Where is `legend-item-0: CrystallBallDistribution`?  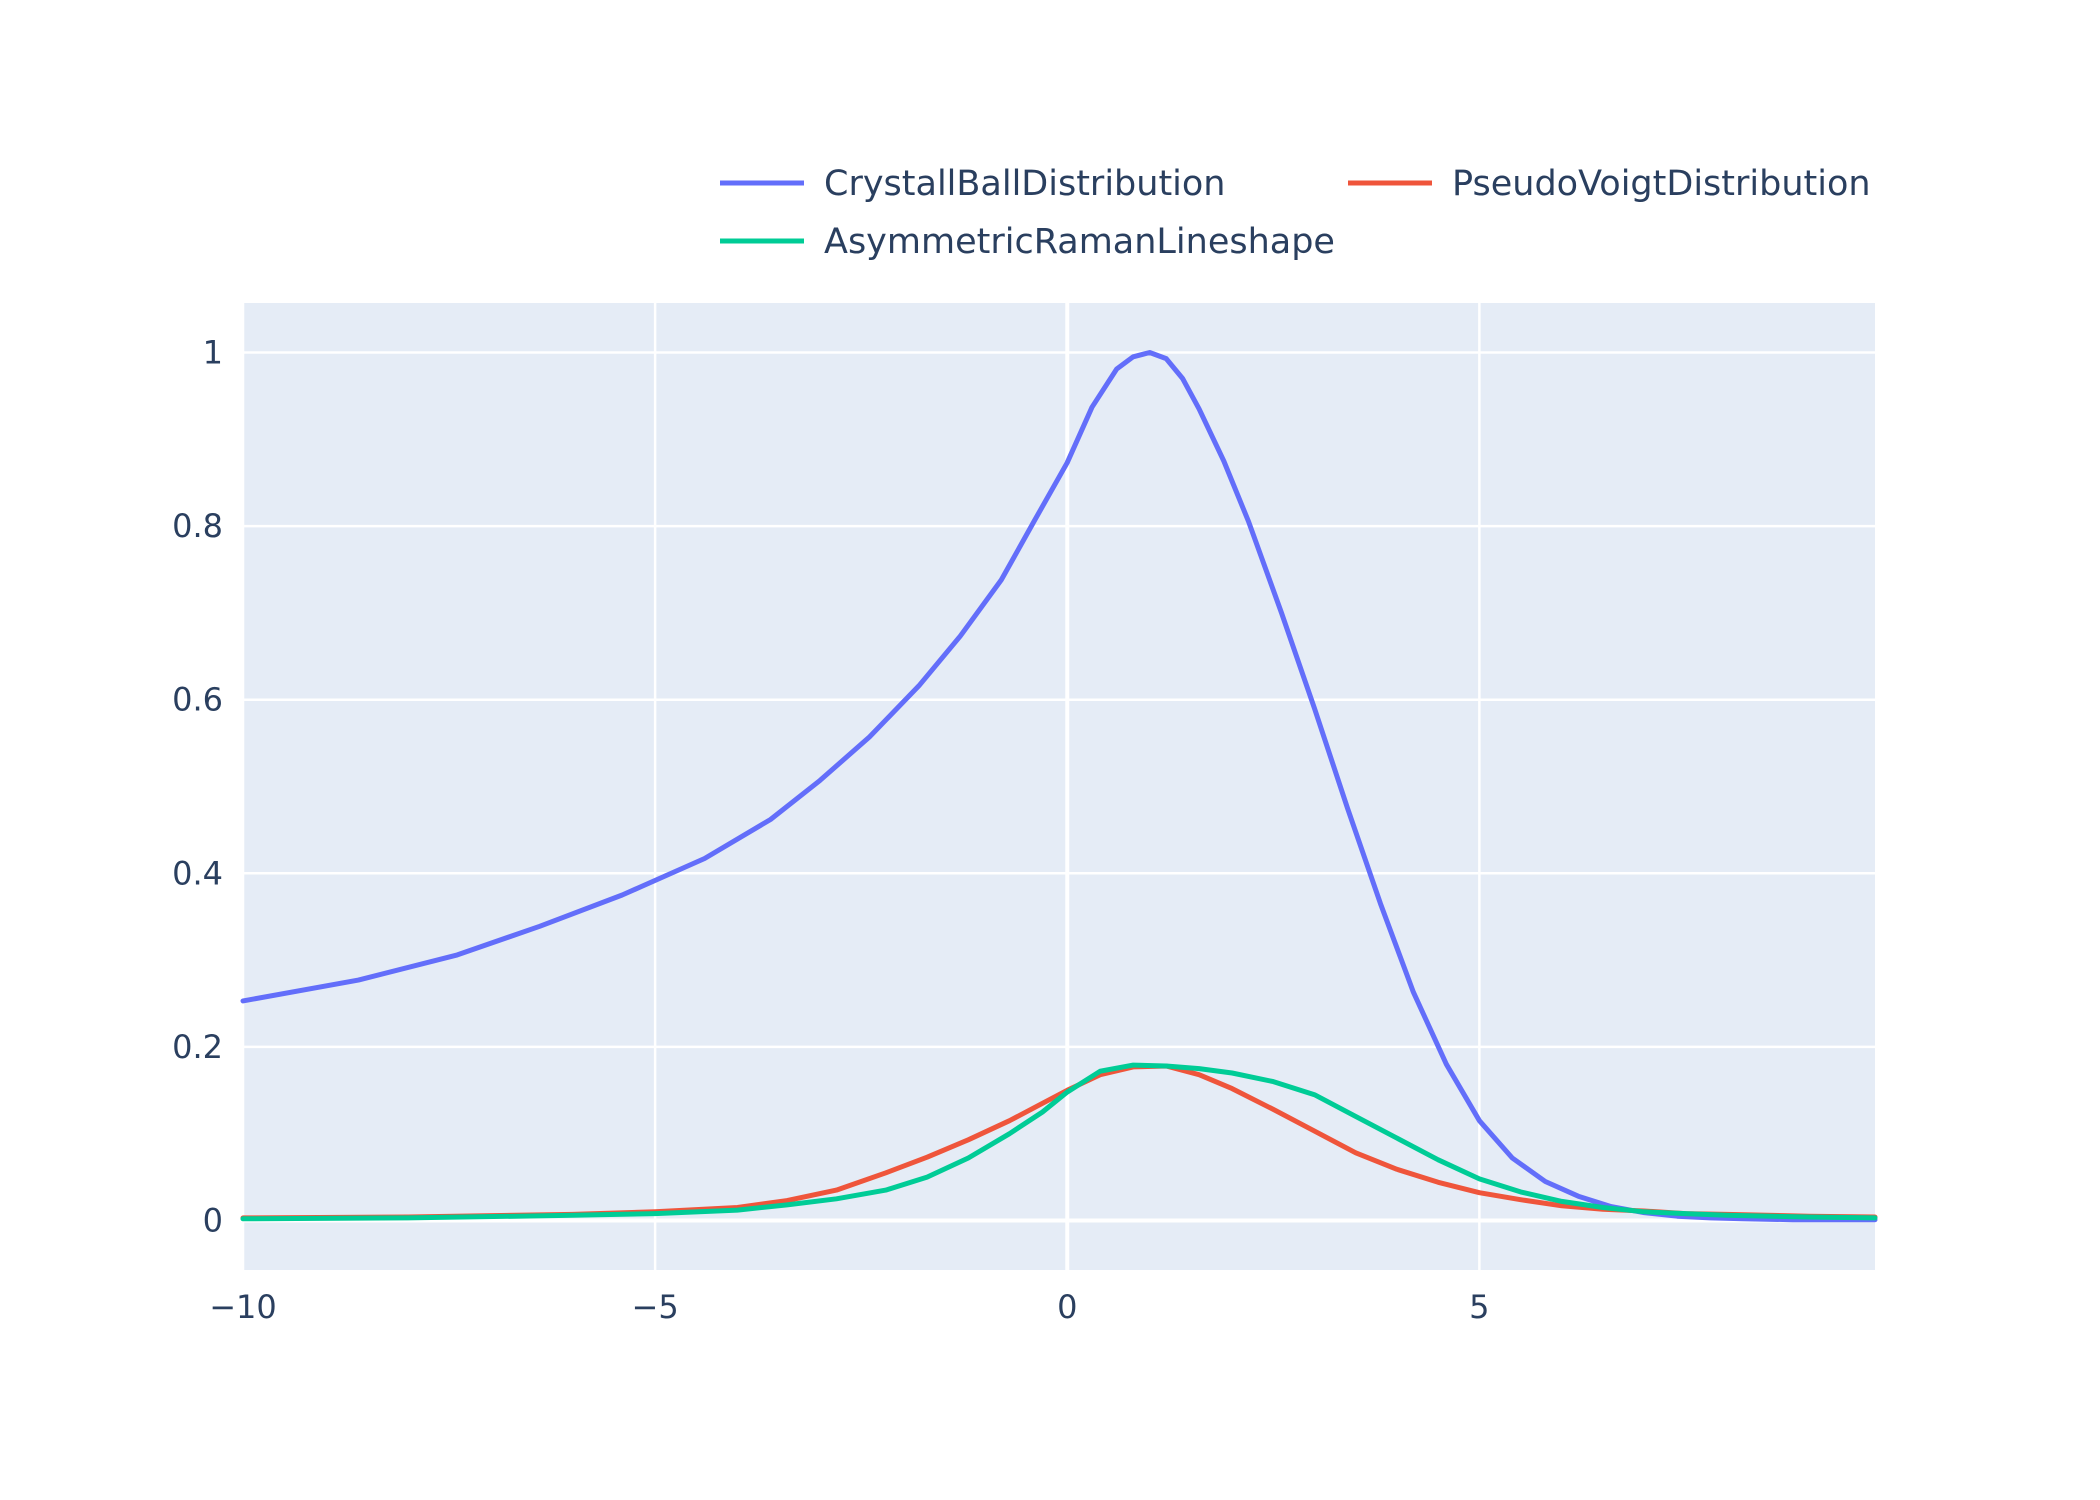
legend-item-0: CrystallBallDistribution is located at coordinates (973, 184).